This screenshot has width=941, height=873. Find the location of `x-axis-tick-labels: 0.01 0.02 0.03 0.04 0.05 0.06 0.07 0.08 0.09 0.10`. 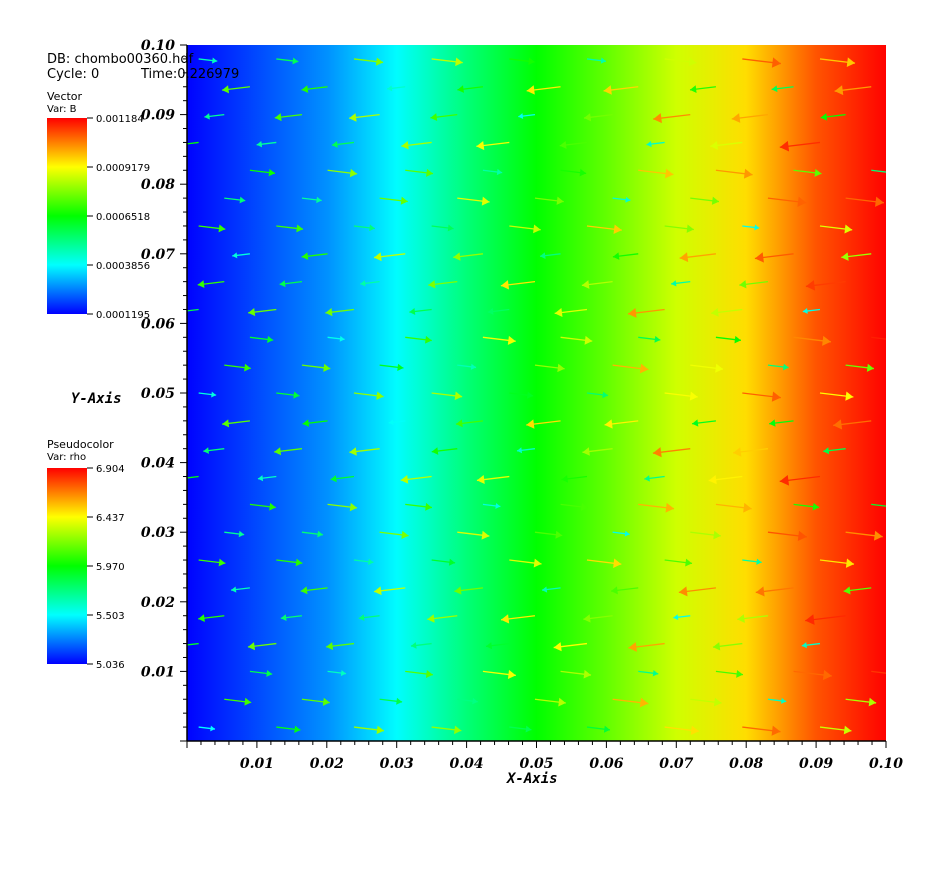

x-axis-tick-labels: 0.01 0.02 0.03 0.04 0.05 0.06 0.07 0.08 0.09 0.10 is located at coordinates (571, 764).